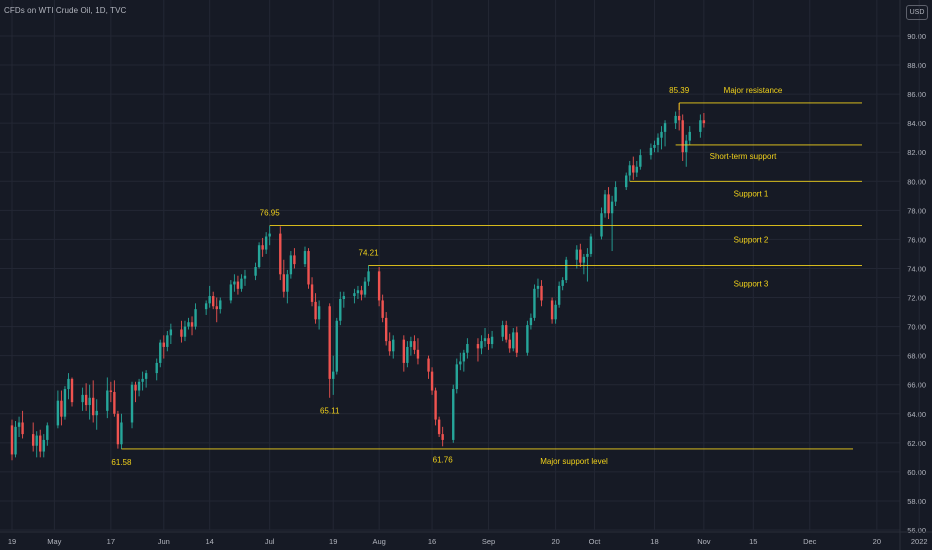 This screenshot has width=932, height=550. Describe the element at coordinates (12, 541) in the screenshot. I see `x-tick-label: 19` at that location.